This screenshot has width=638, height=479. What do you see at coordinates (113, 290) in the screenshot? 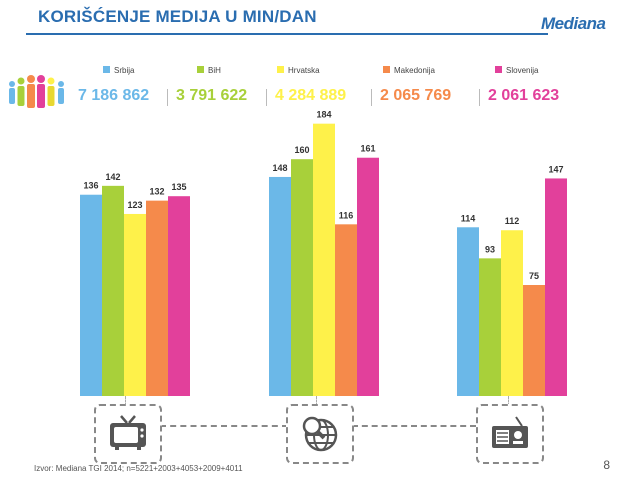
I see `bar-bih-tv` at bounding box center [113, 290].